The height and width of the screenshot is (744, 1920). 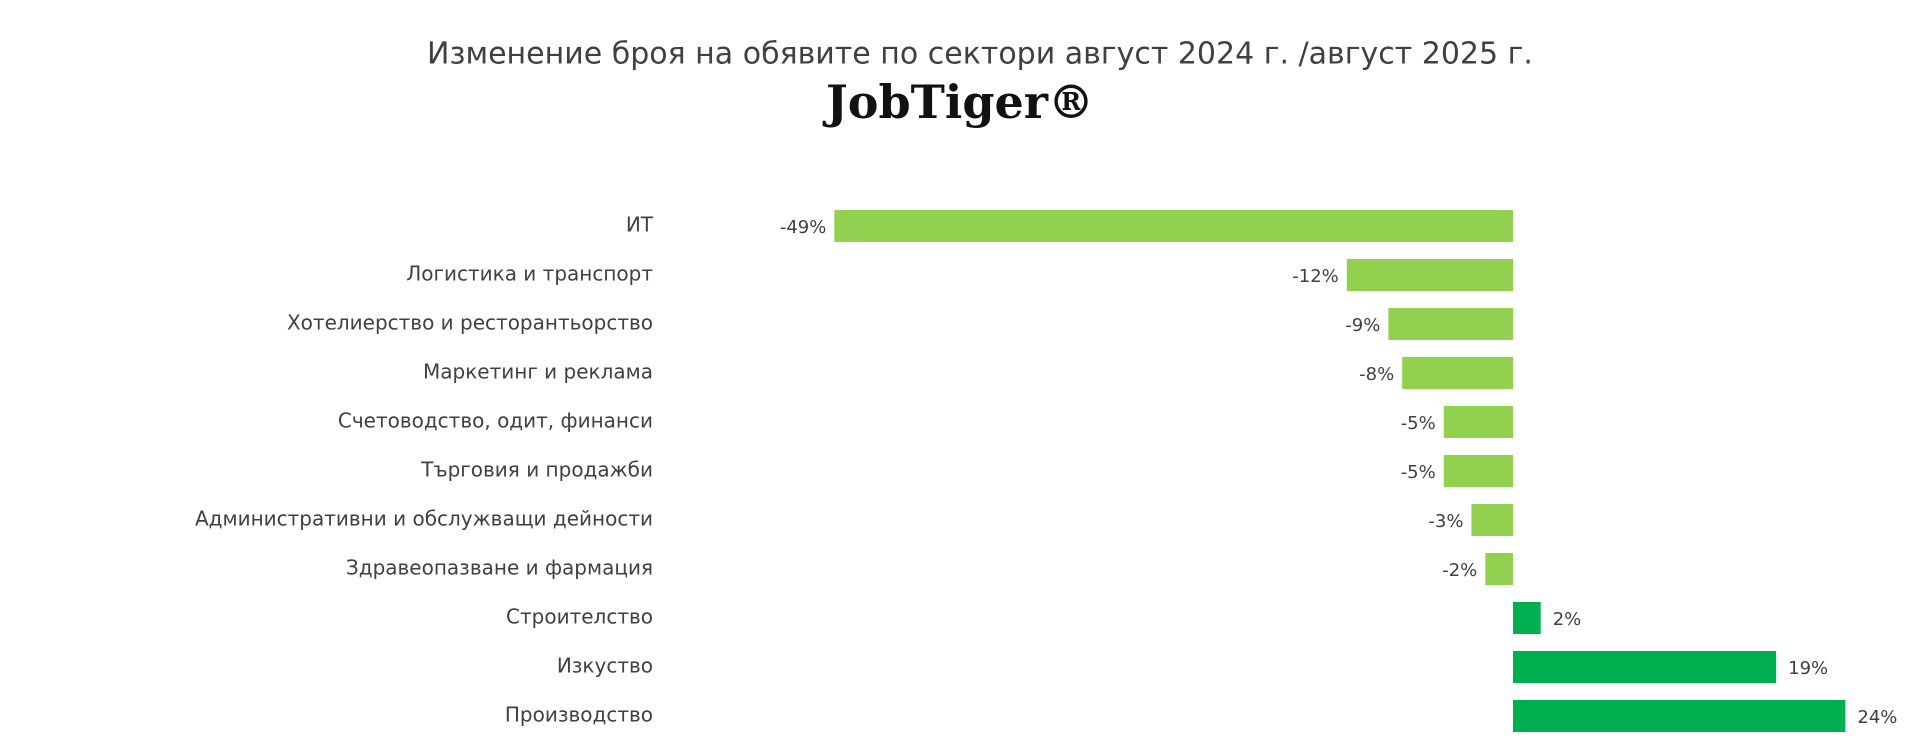 What do you see at coordinates (579, 617) in the screenshot?
I see `category-label: Строителство` at bounding box center [579, 617].